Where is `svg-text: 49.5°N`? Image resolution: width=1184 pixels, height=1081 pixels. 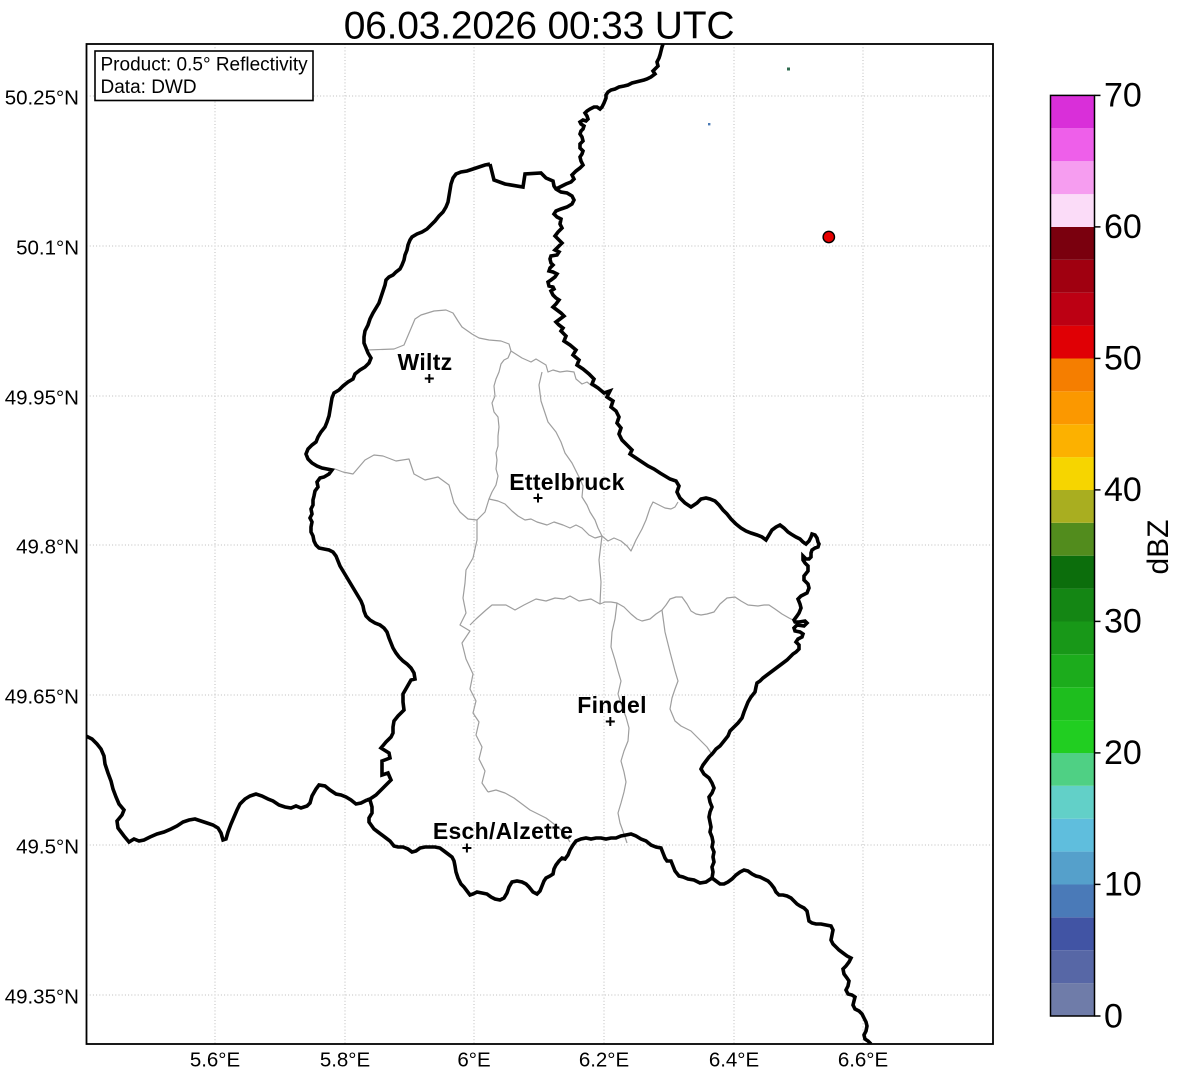 svg-text: 49.5°N is located at coordinates (47, 846).